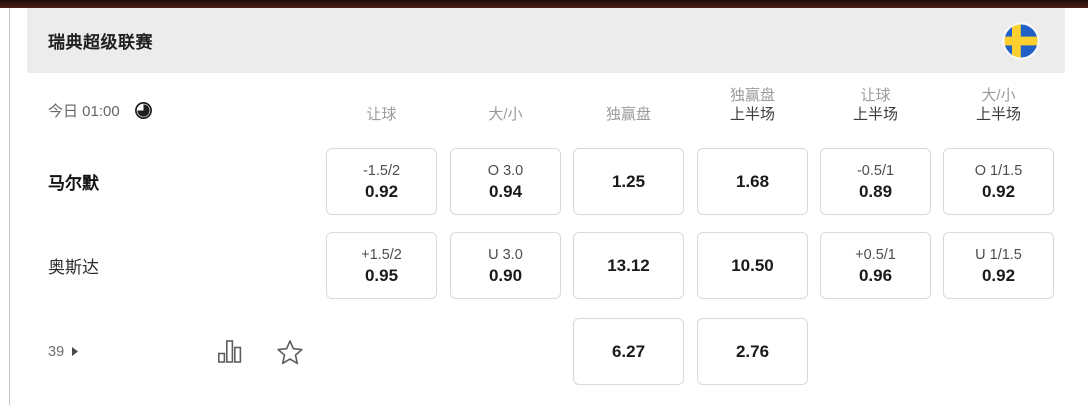 This screenshot has width=1088, height=405. I want to click on column-header-handicap: 让球, so click(381, 105).